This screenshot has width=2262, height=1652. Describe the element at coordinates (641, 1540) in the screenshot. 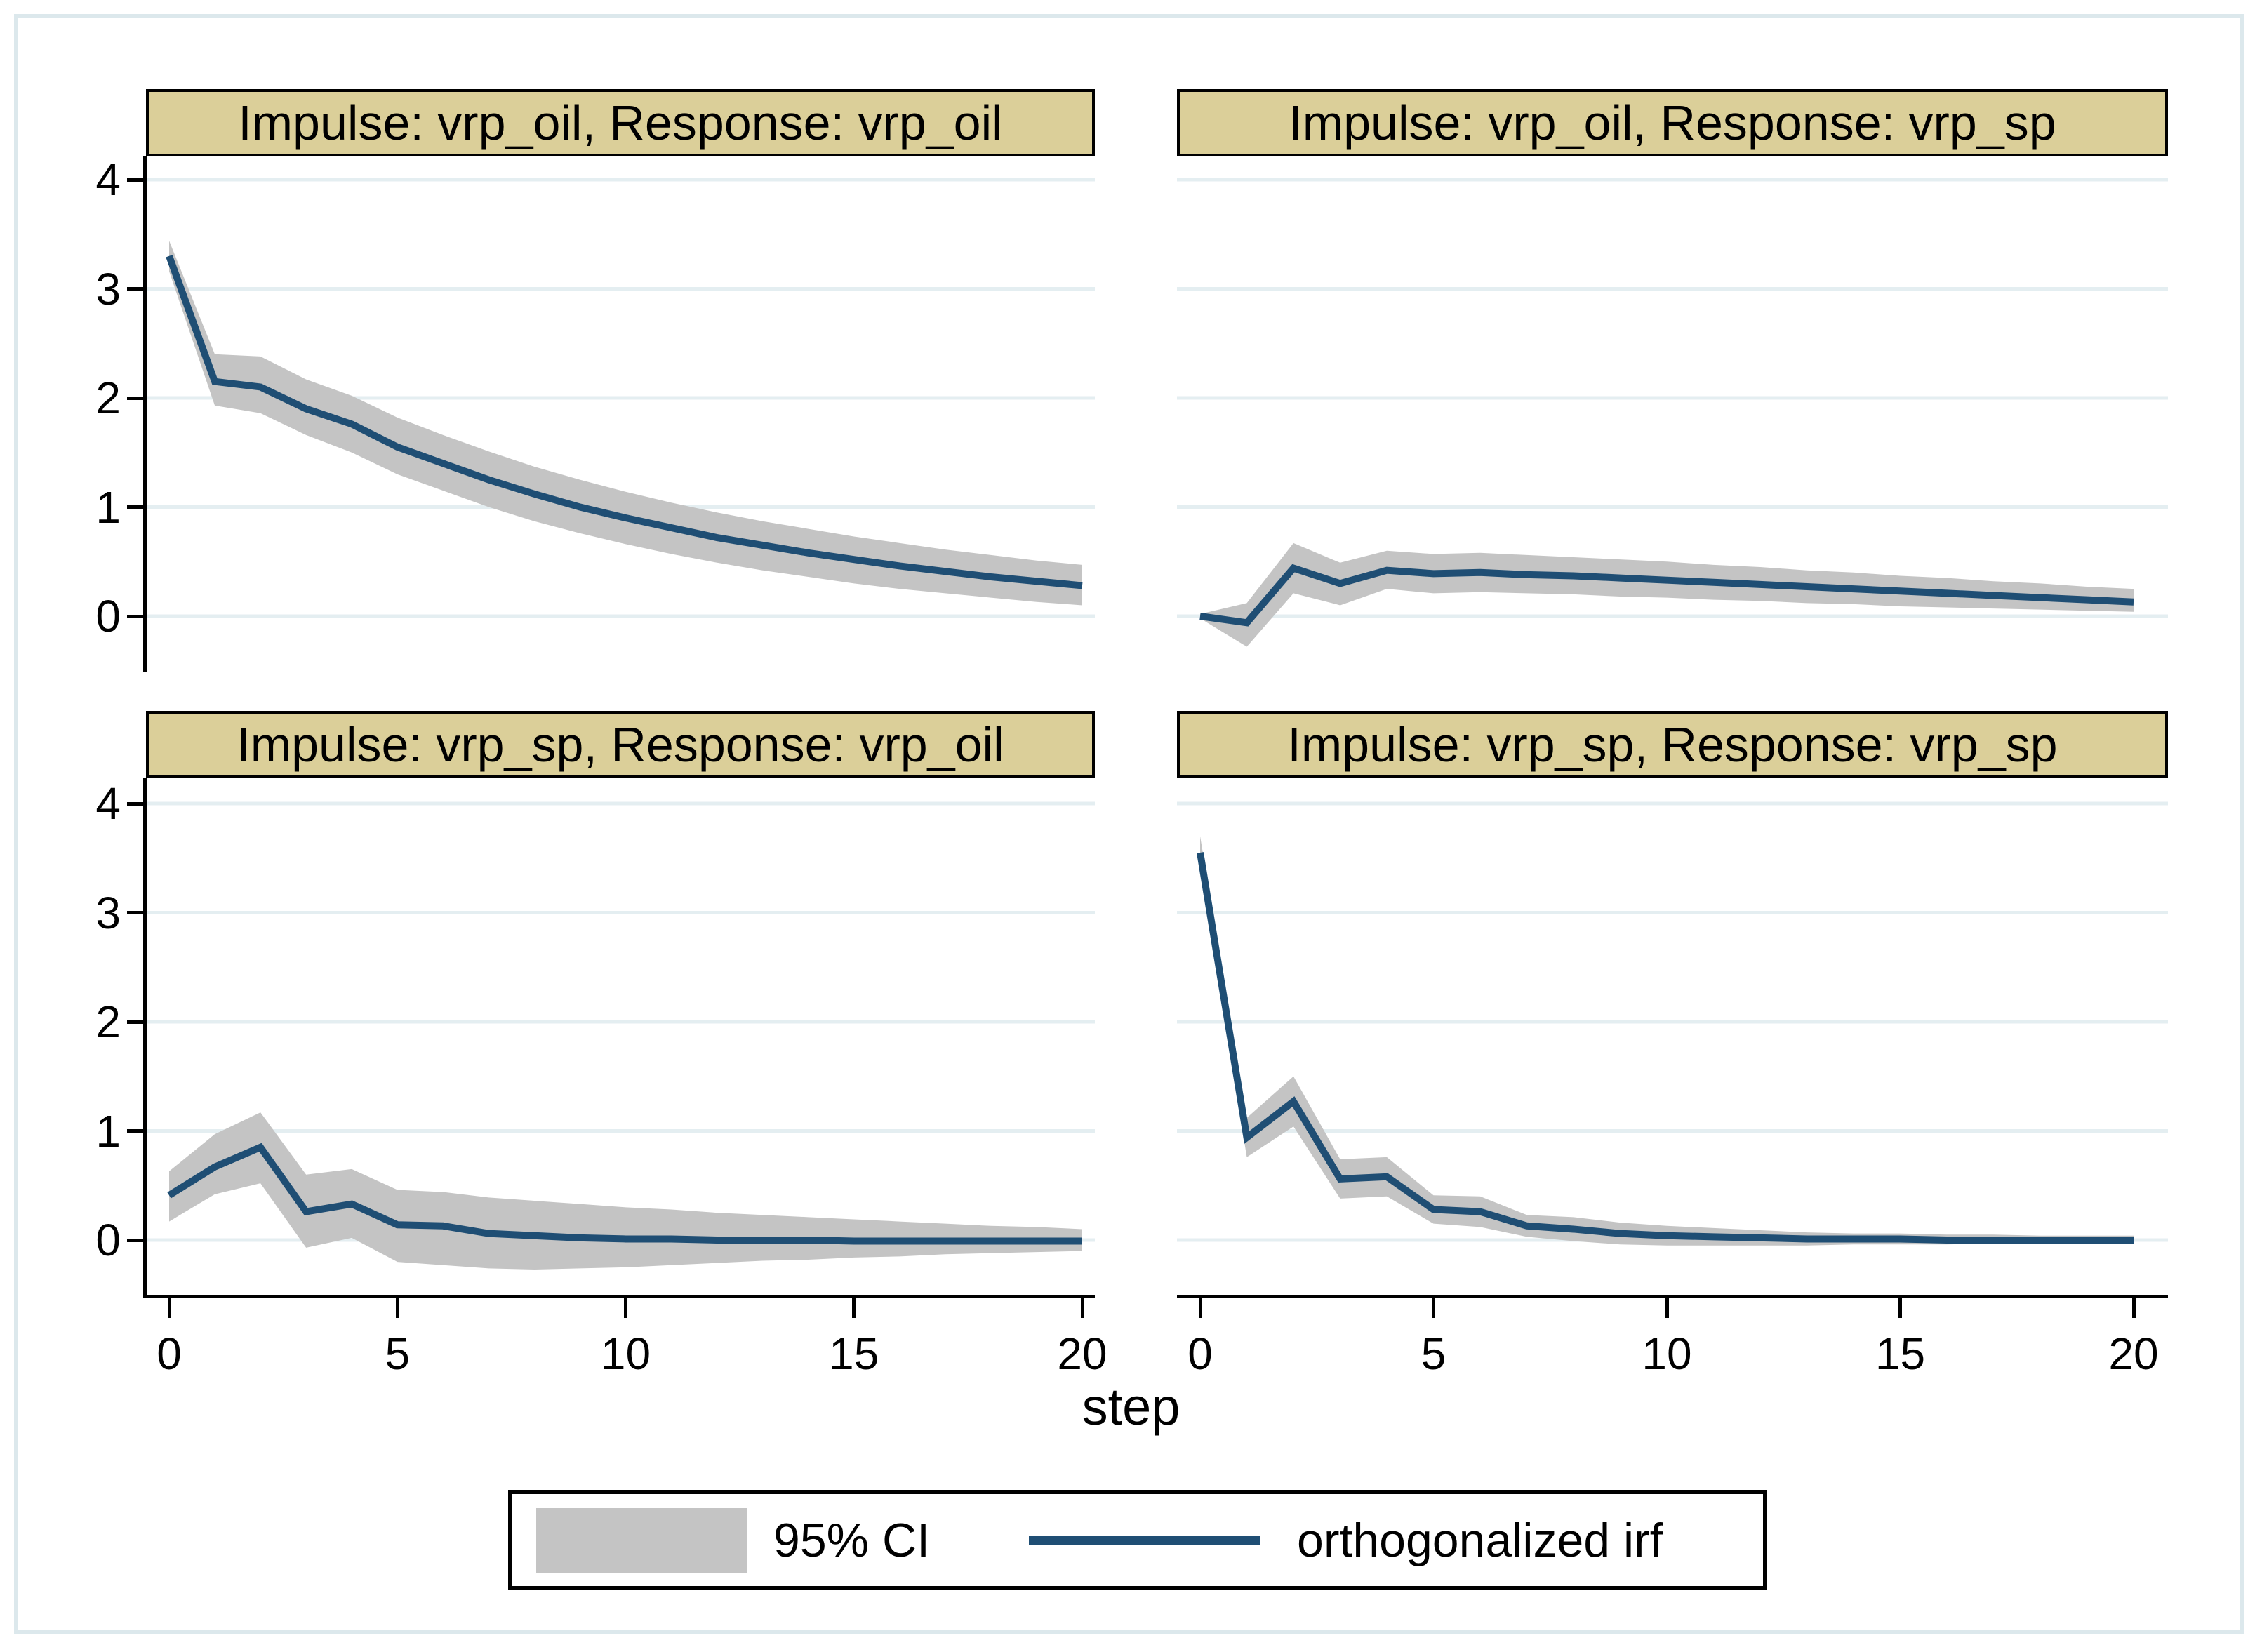

I see `ci-band-swatch` at that location.